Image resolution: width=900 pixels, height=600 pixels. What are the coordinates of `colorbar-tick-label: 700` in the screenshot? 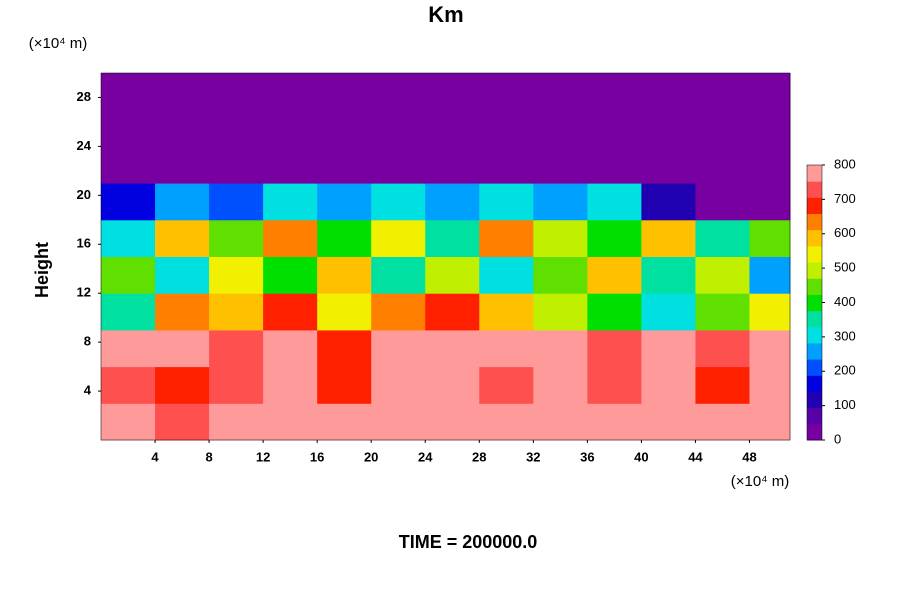 It's located at (845, 198).